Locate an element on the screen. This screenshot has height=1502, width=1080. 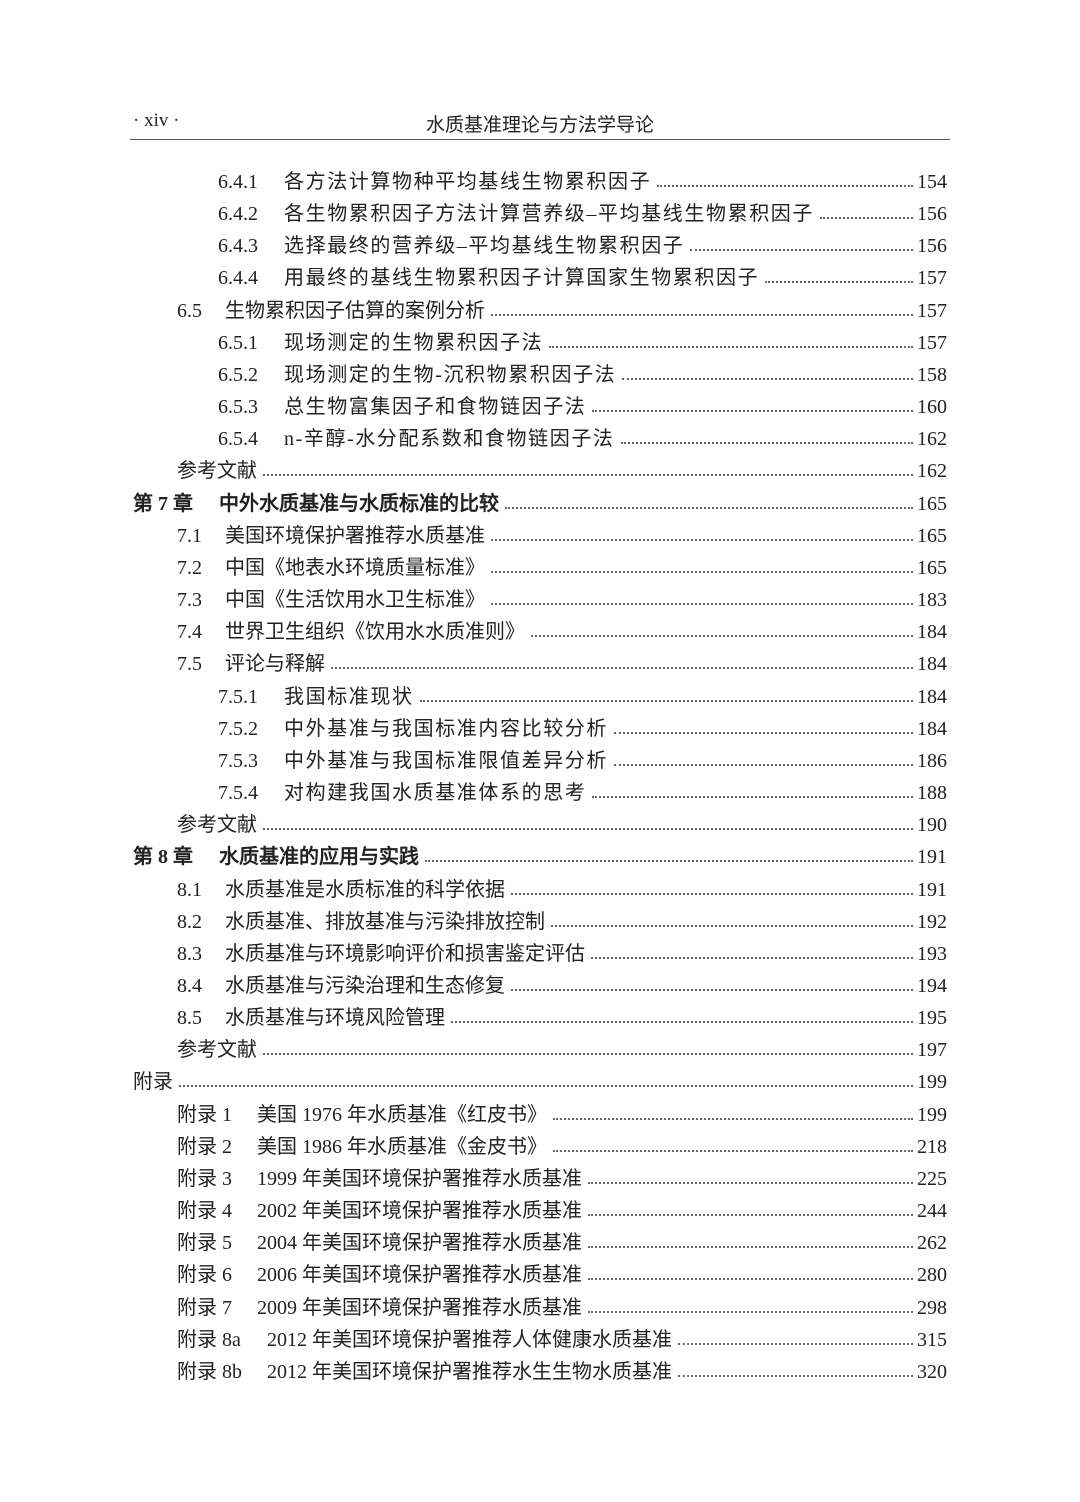
toc-entry-number: 6.4.2 is located at coordinates (238, 214).